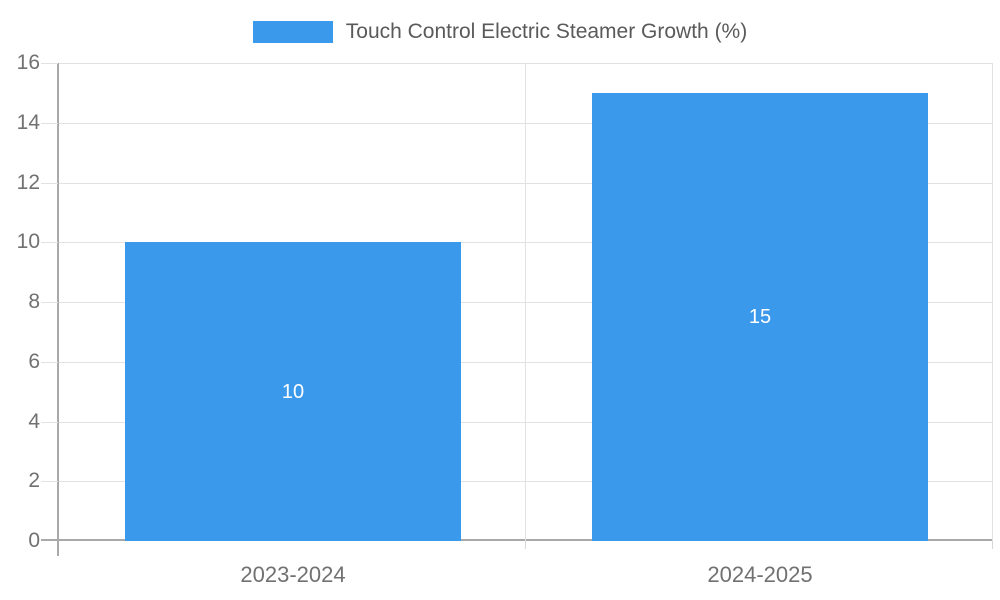 The image size is (1000, 600). What do you see at coordinates (28, 62) in the screenshot?
I see `y-tick-label-16: 16` at bounding box center [28, 62].